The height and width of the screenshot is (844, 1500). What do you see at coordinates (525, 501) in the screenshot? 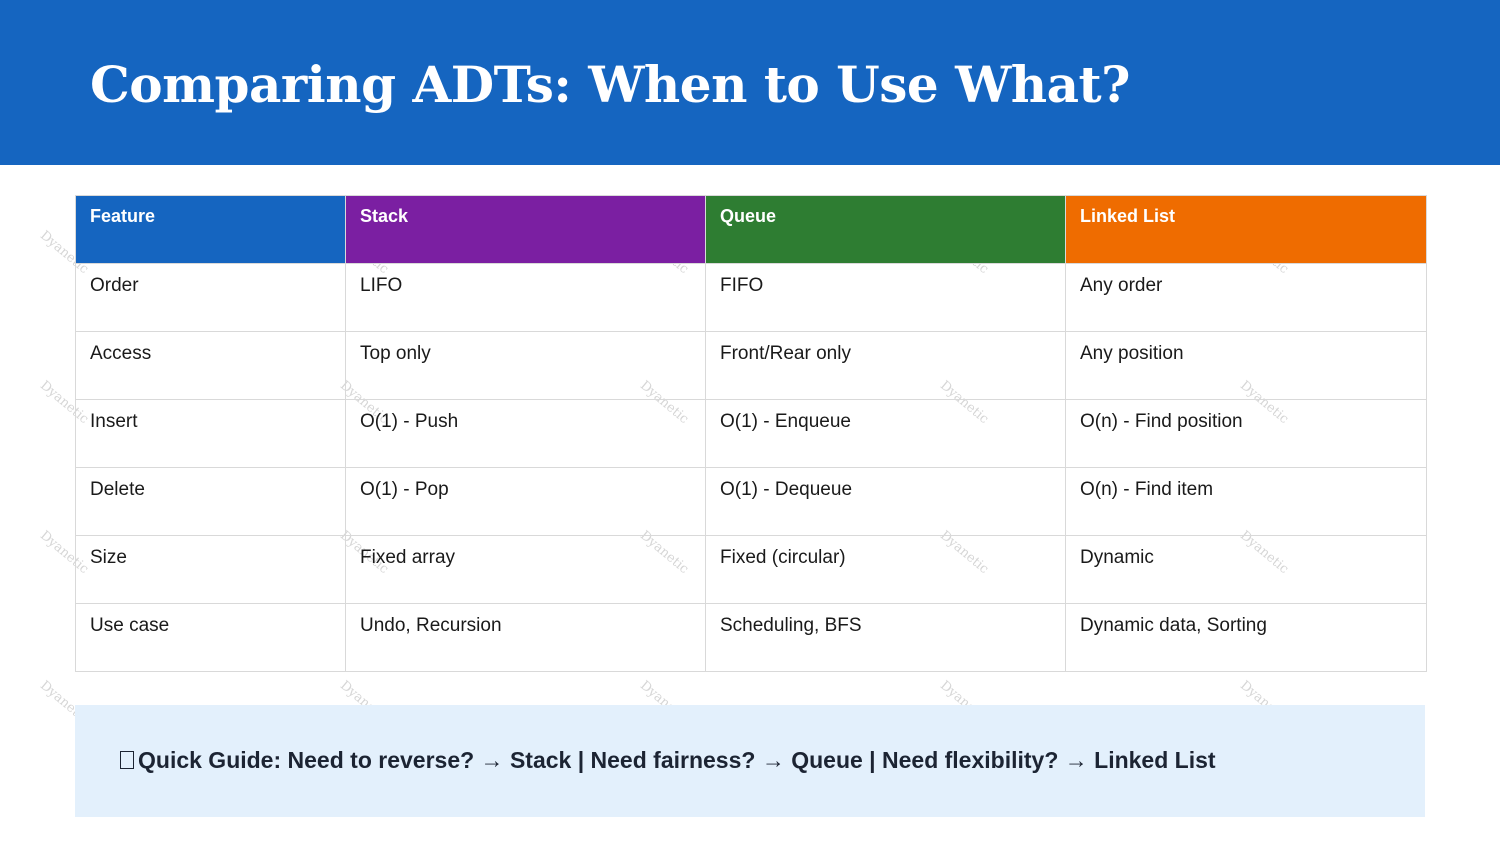
I see `table-cell: O(1) - Pop` at bounding box center [525, 501].